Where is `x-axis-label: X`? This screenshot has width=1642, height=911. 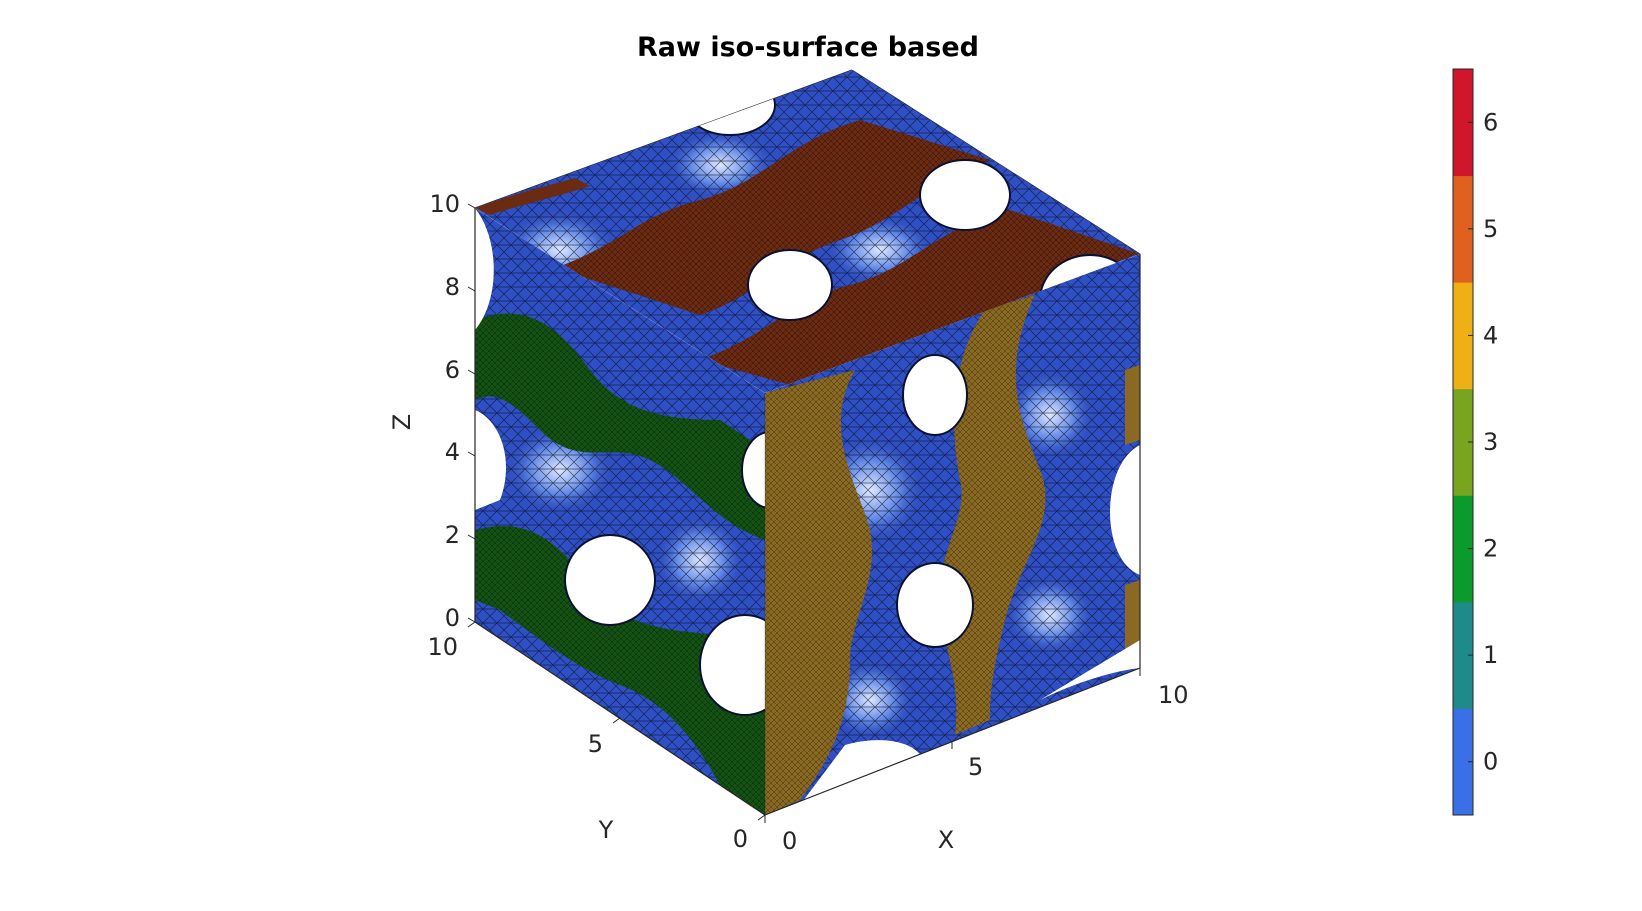
x-axis-label: X is located at coordinates (946, 840).